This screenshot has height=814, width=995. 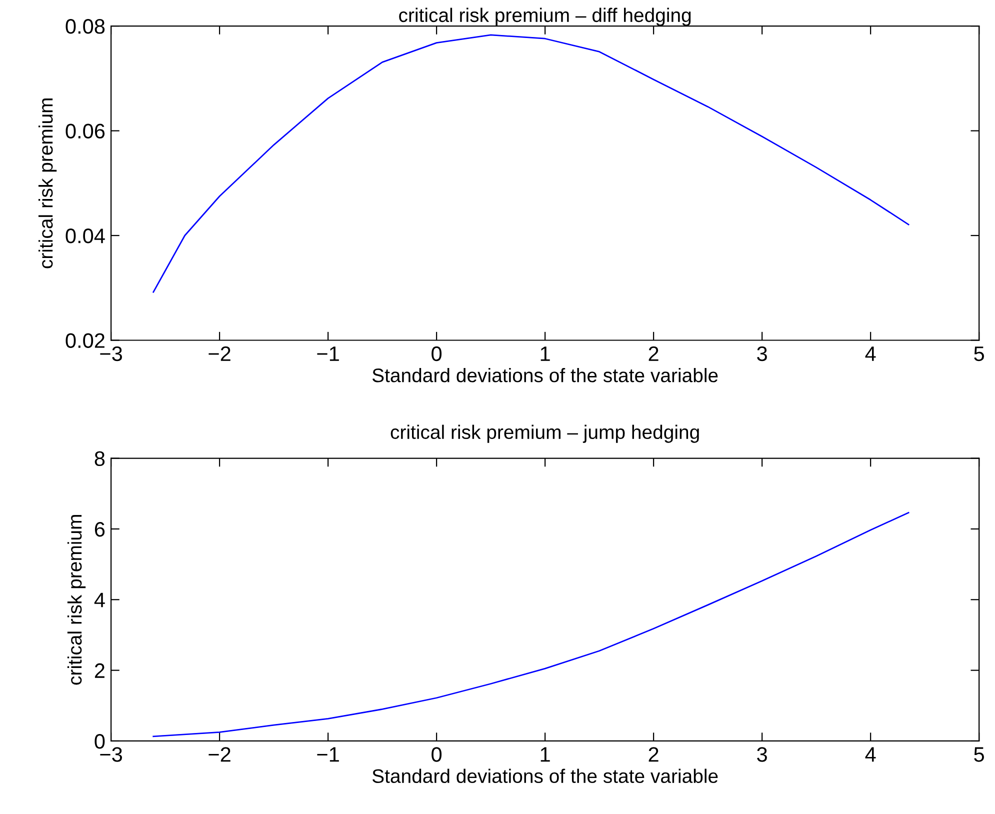 What do you see at coordinates (85, 340) in the screenshot?
I see `y-tick-label: 0.02` at bounding box center [85, 340].